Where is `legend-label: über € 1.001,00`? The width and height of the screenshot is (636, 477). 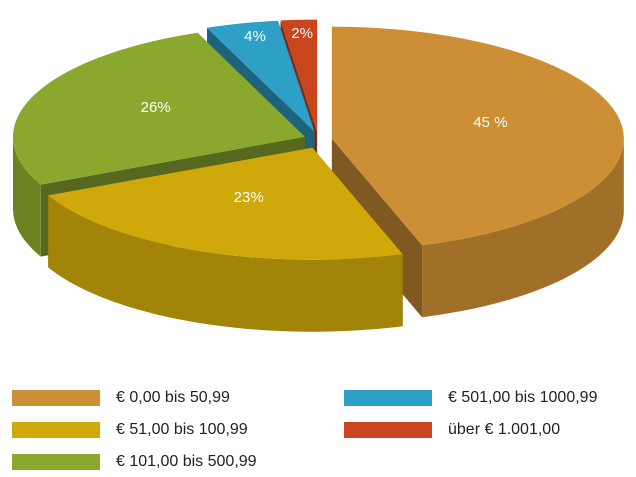
legend-label: über € 1.001,00 is located at coordinates (504, 429).